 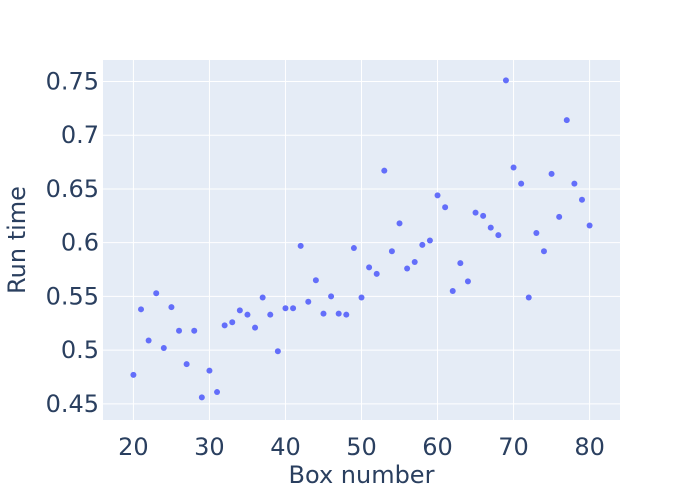 I want to click on x-tick-label: 50, so click(x=361, y=447).